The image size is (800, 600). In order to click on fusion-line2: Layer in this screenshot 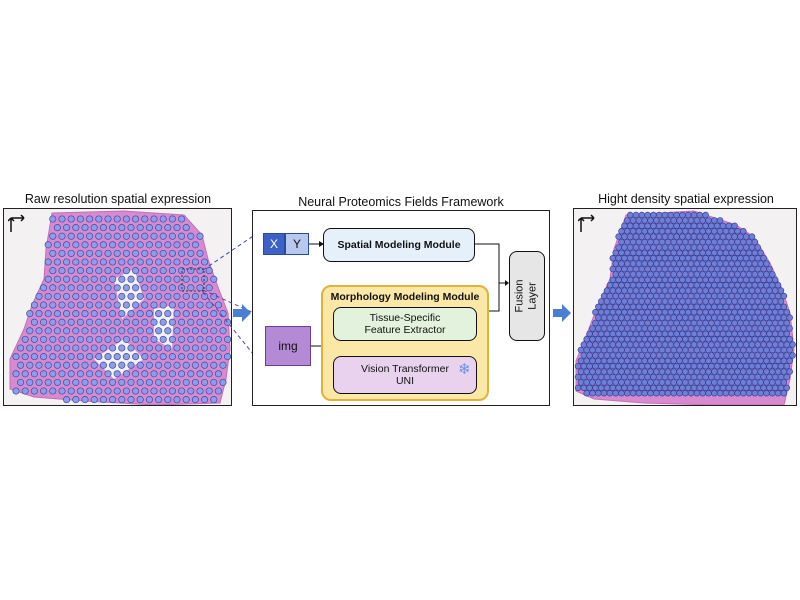, I will do `click(533, 296)`.